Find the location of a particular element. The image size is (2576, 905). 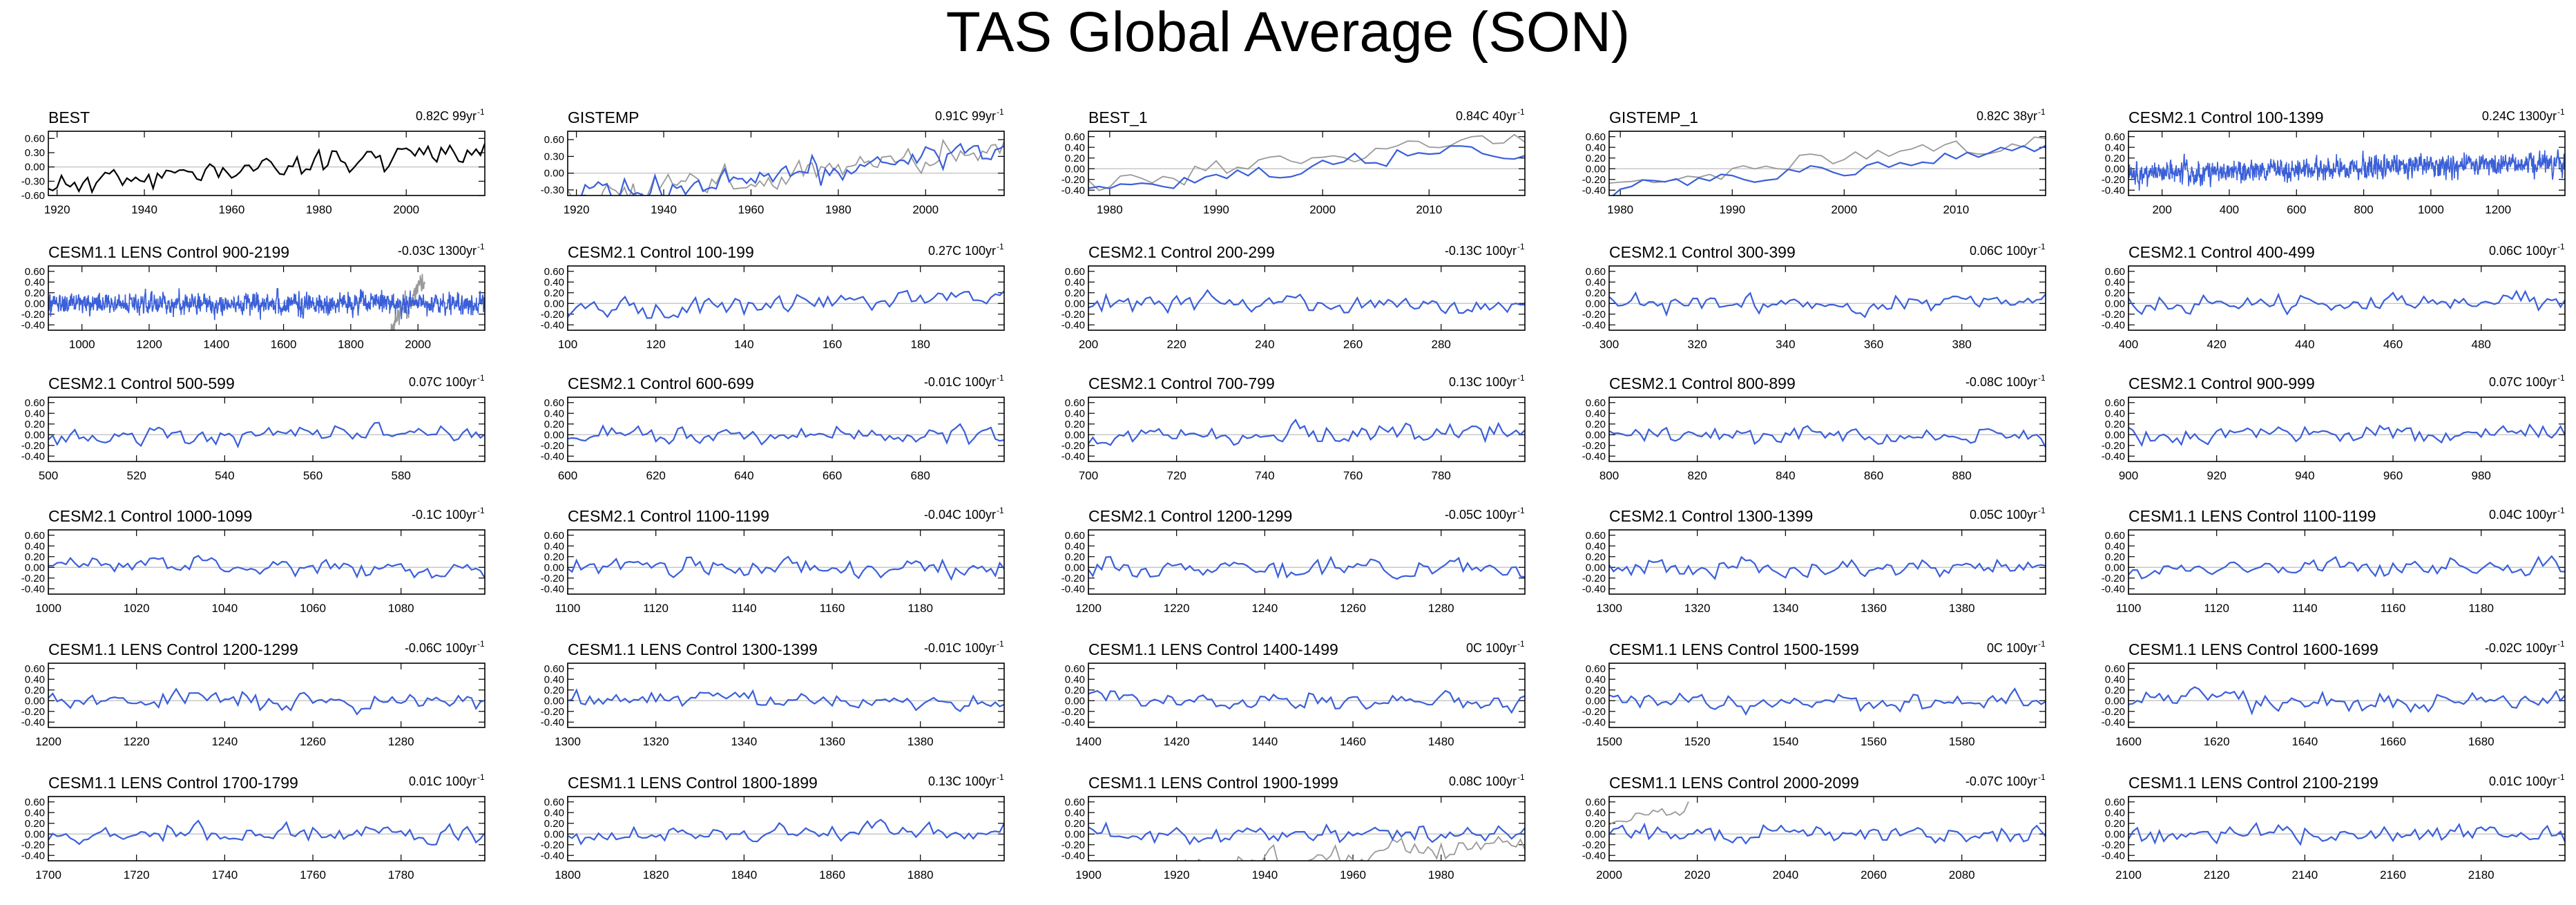

x-tick-label: 1220 is located at coordinates (1177, 608).